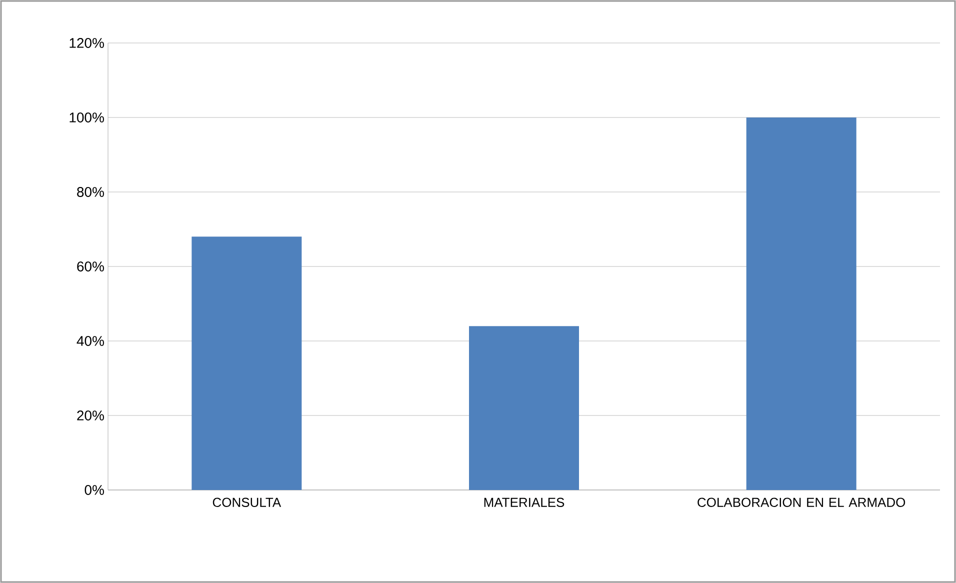  I want to click on y-tick-label: 40%, so click(90, 341).